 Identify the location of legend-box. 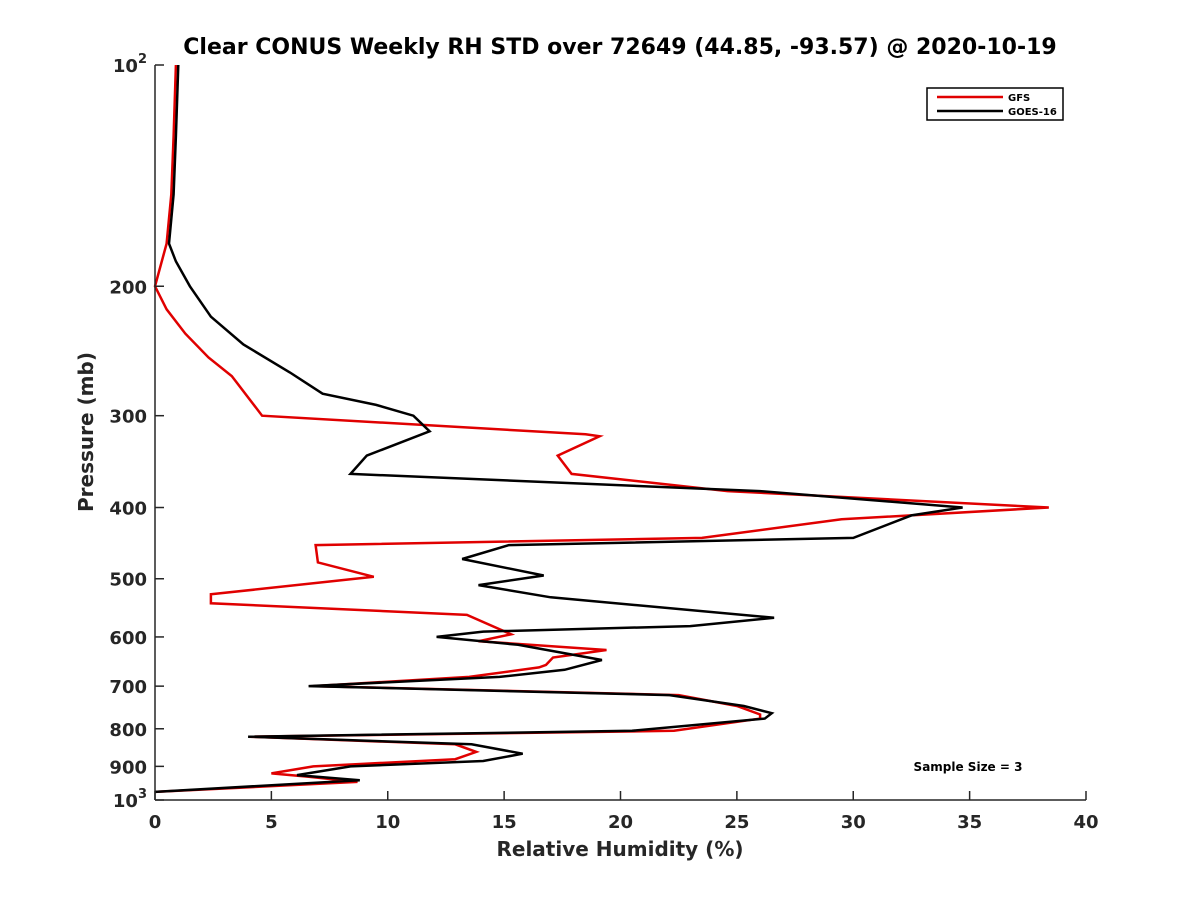
(995, 104).